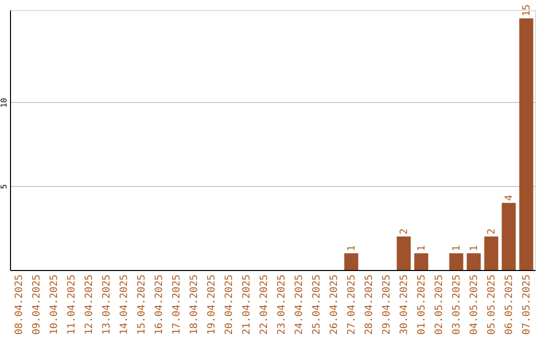  Describe the element at coordinates (509, 197) in the screenshot. I see `data-label: 4` at that location.